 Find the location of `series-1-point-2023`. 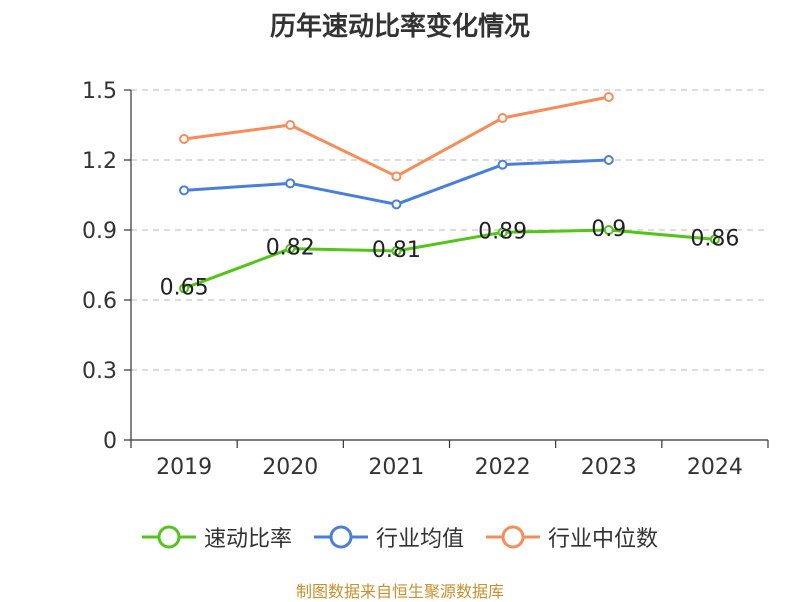

series-1-point-2023 is located at coordinates (608, 230).